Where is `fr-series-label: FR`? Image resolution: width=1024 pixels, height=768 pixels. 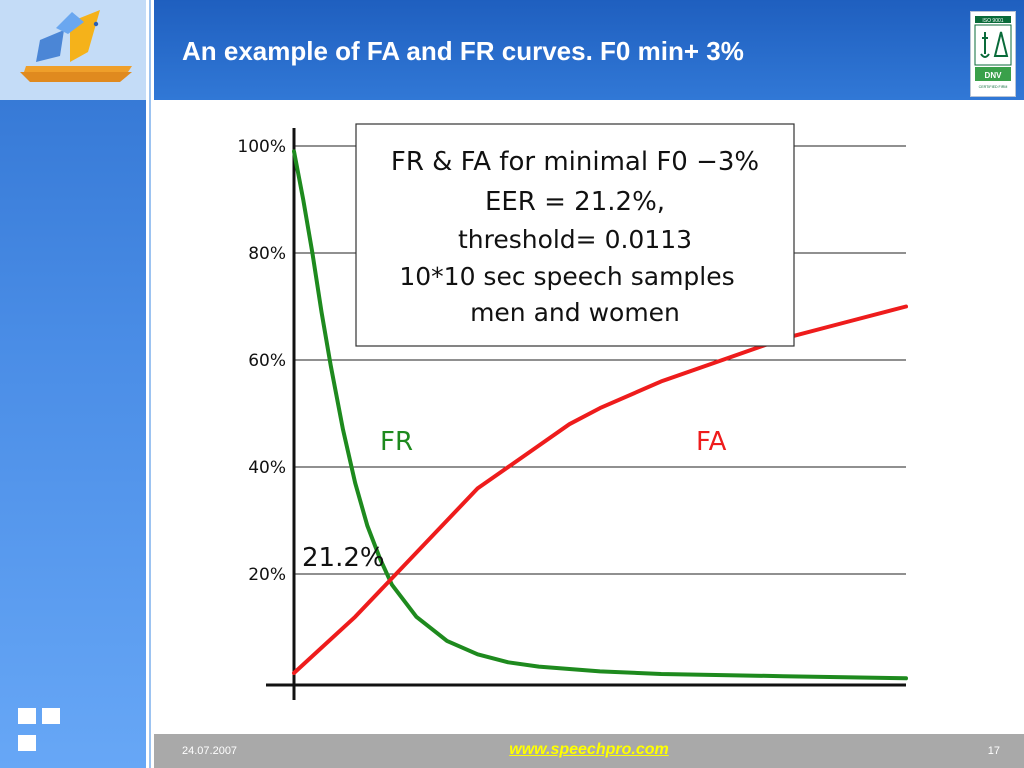 fr-series-label: FR is located at coordinates (396, 442).